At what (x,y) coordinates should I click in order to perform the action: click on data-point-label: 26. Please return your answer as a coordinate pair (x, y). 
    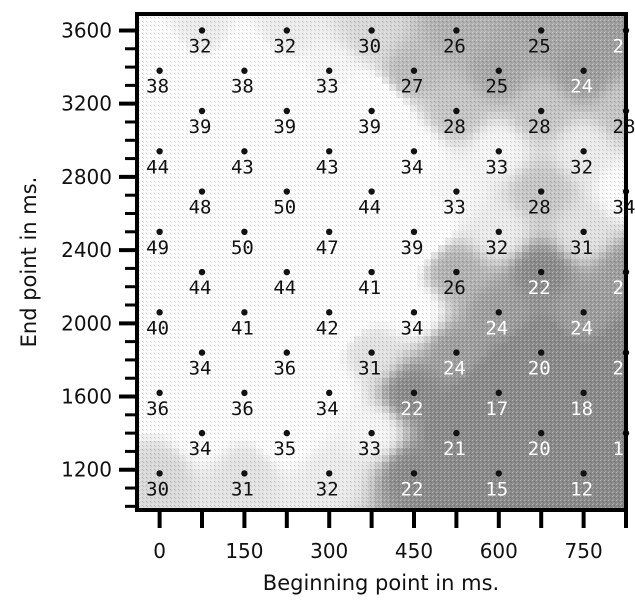
    Looking at the image, I should click on (454, 46).